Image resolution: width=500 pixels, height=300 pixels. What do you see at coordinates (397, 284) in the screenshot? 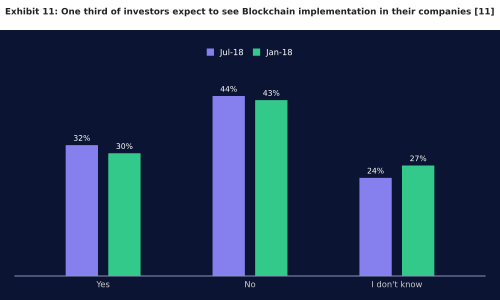
I see `x-tick-label: I don't know` at bounding box center [397, 284].